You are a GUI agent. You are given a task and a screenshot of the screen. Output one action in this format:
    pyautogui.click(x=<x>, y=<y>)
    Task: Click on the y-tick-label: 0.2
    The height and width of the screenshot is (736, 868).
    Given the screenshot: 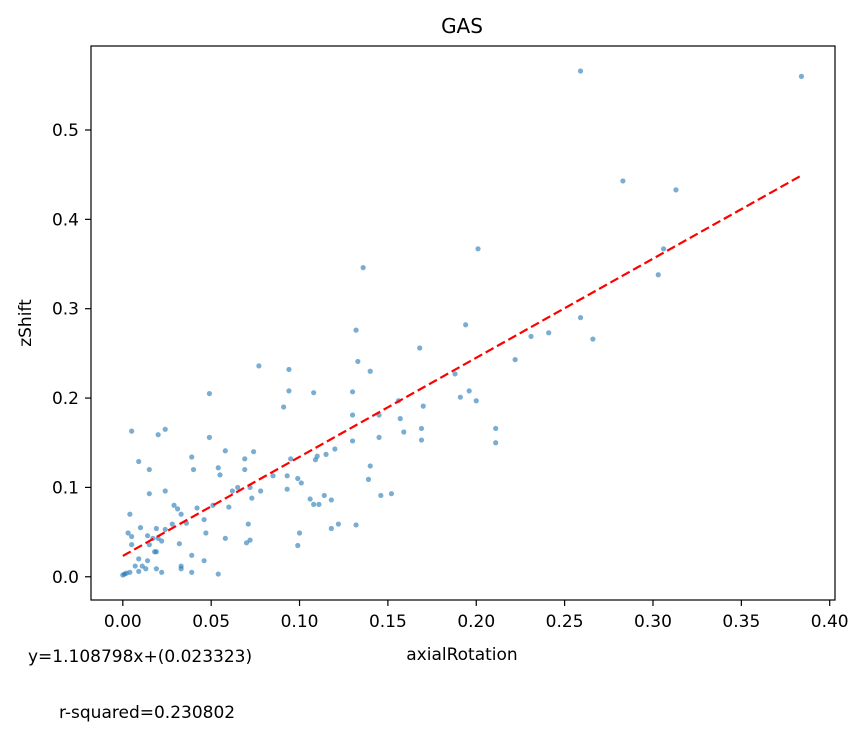 What is the action you would take?
    pyautogui.click(x=65, y=399)
    